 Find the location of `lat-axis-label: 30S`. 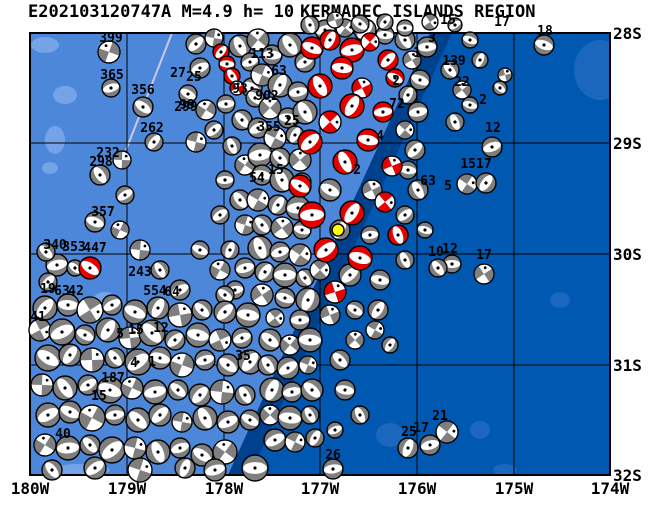

lat-axis-label: 30S is located at coordinates (627, 254).